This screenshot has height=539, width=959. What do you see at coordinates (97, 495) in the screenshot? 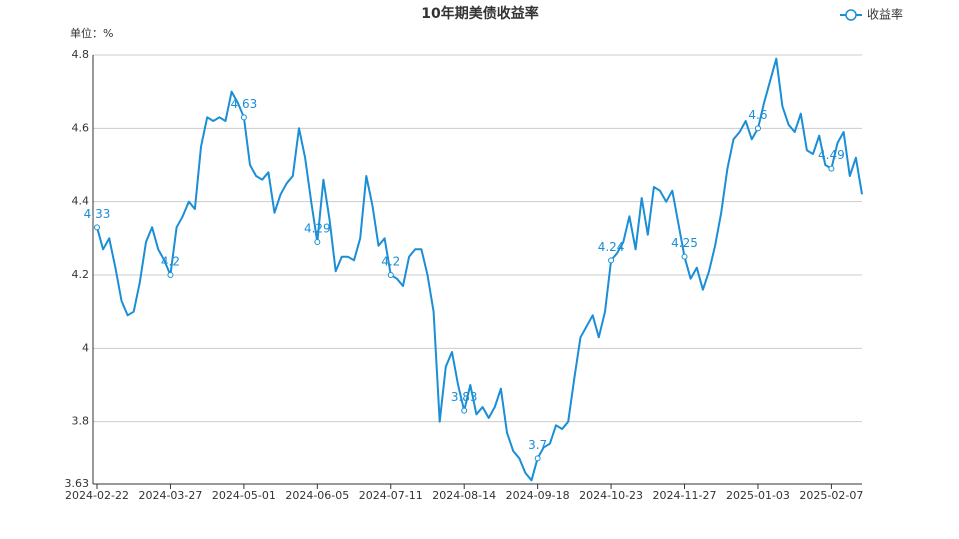
I see `x-tick-label: 2024-02-22` at bounding box center [97, 495].